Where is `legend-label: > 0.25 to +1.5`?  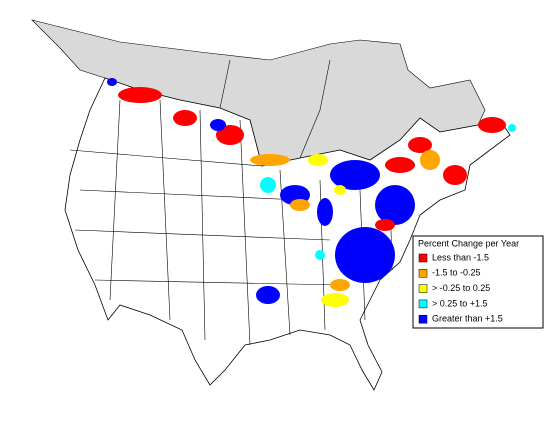 legend-label: > 0.25 to +1.5 is located at coordinates (460, 303).